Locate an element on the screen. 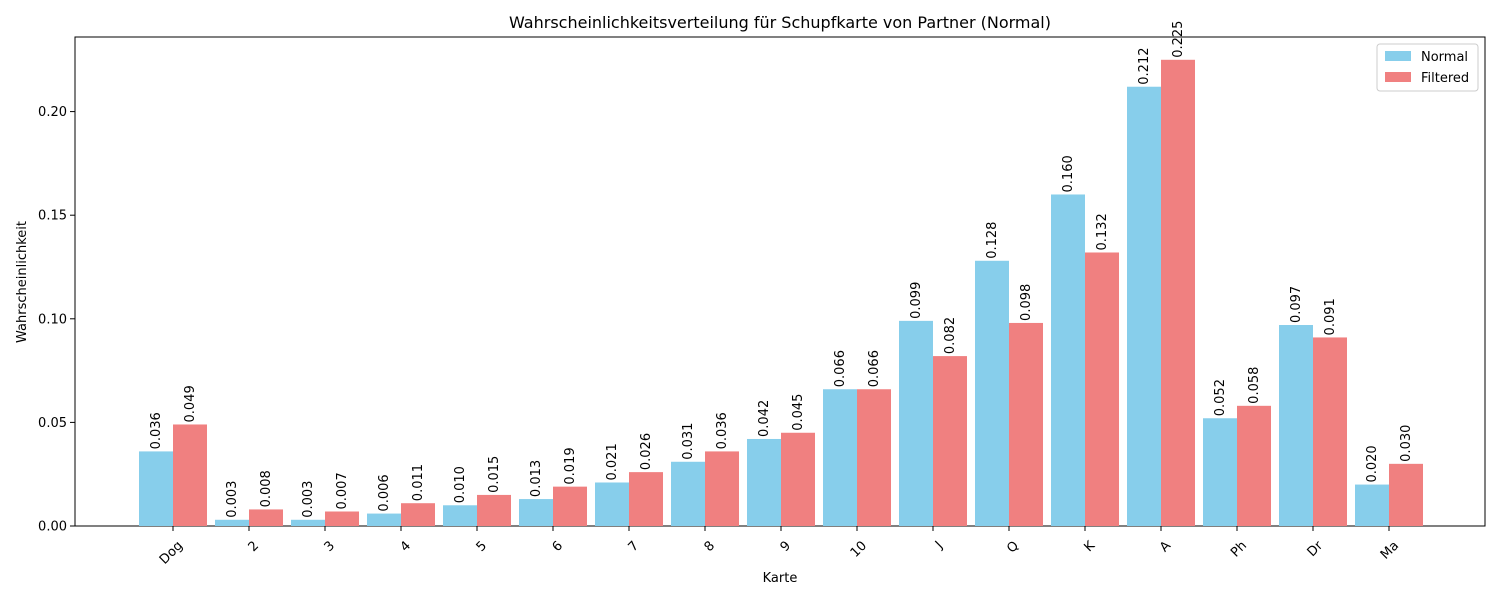 This screenshot has height=600, width=1500. bar-filtered-dog is located at coordinates (190, 475).